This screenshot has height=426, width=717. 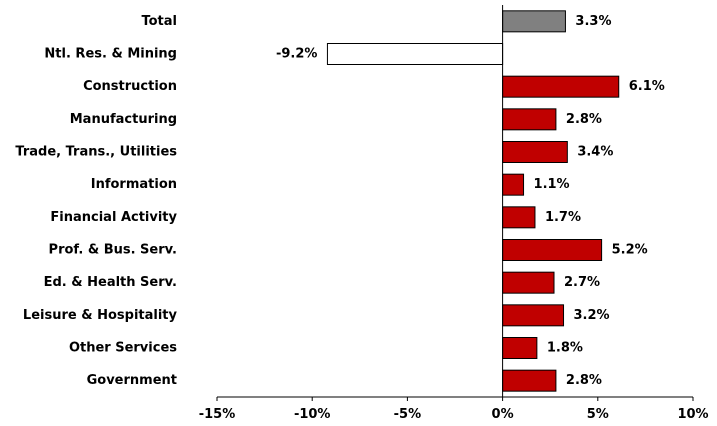 What do you see at coordinates (584, 380) in the screenshot?
I see `value-label-11: 2.8%` at bounding box center [584, 380].